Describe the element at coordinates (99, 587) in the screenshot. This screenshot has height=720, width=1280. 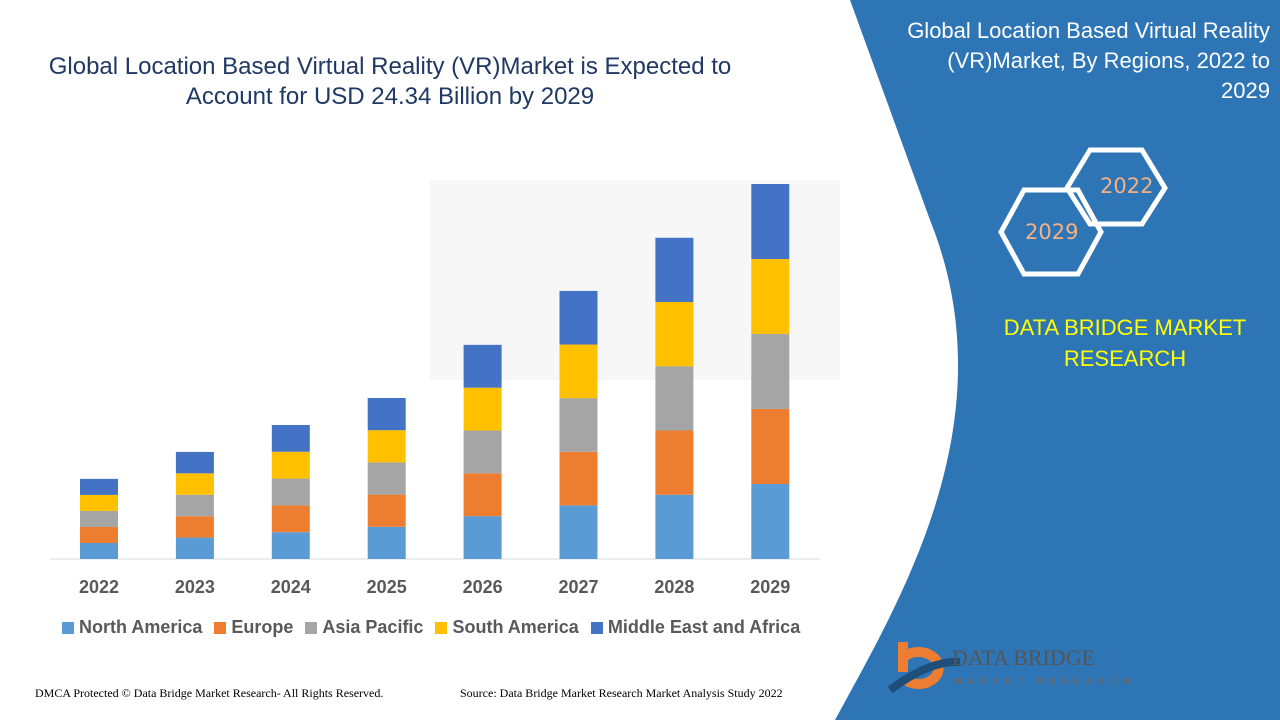
I see `x-tick-label: 2022` at that location.